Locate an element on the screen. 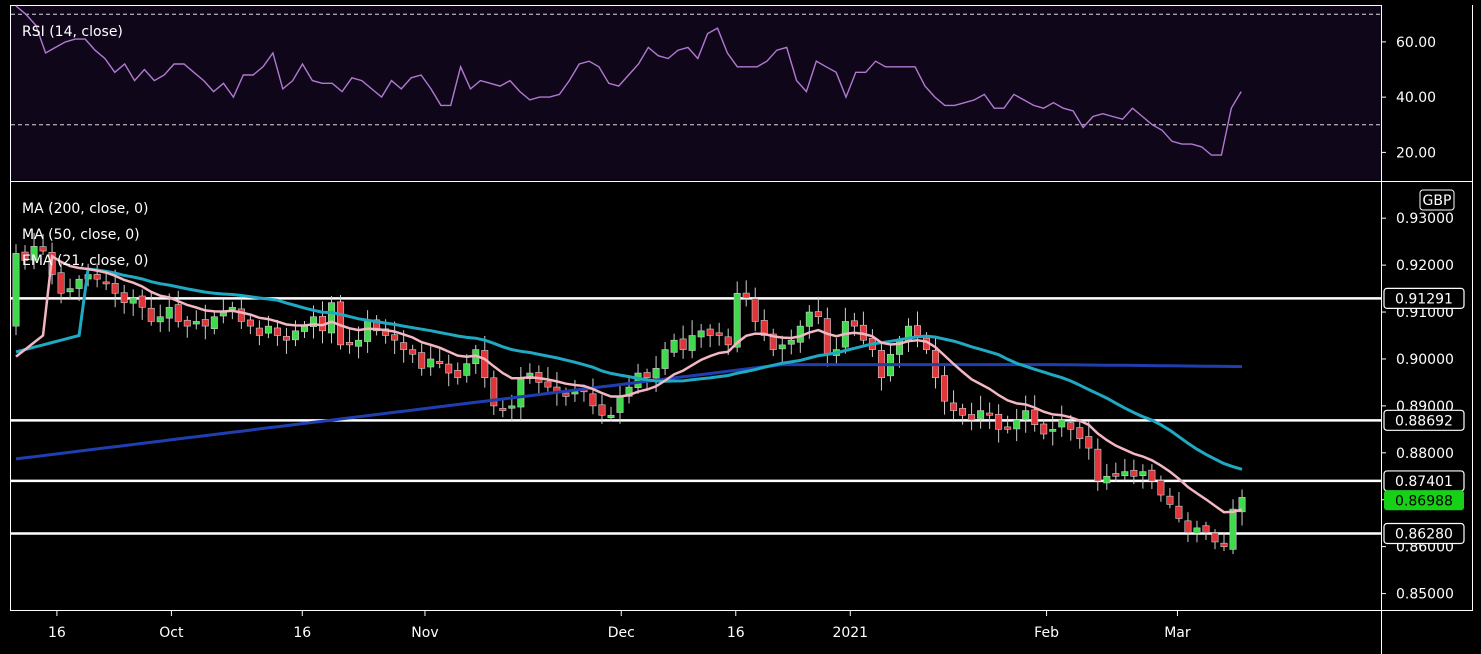 This screenshot has width=1481, height=654. price-tick-label: 0.85000 is located at coordinates (1425, 595).